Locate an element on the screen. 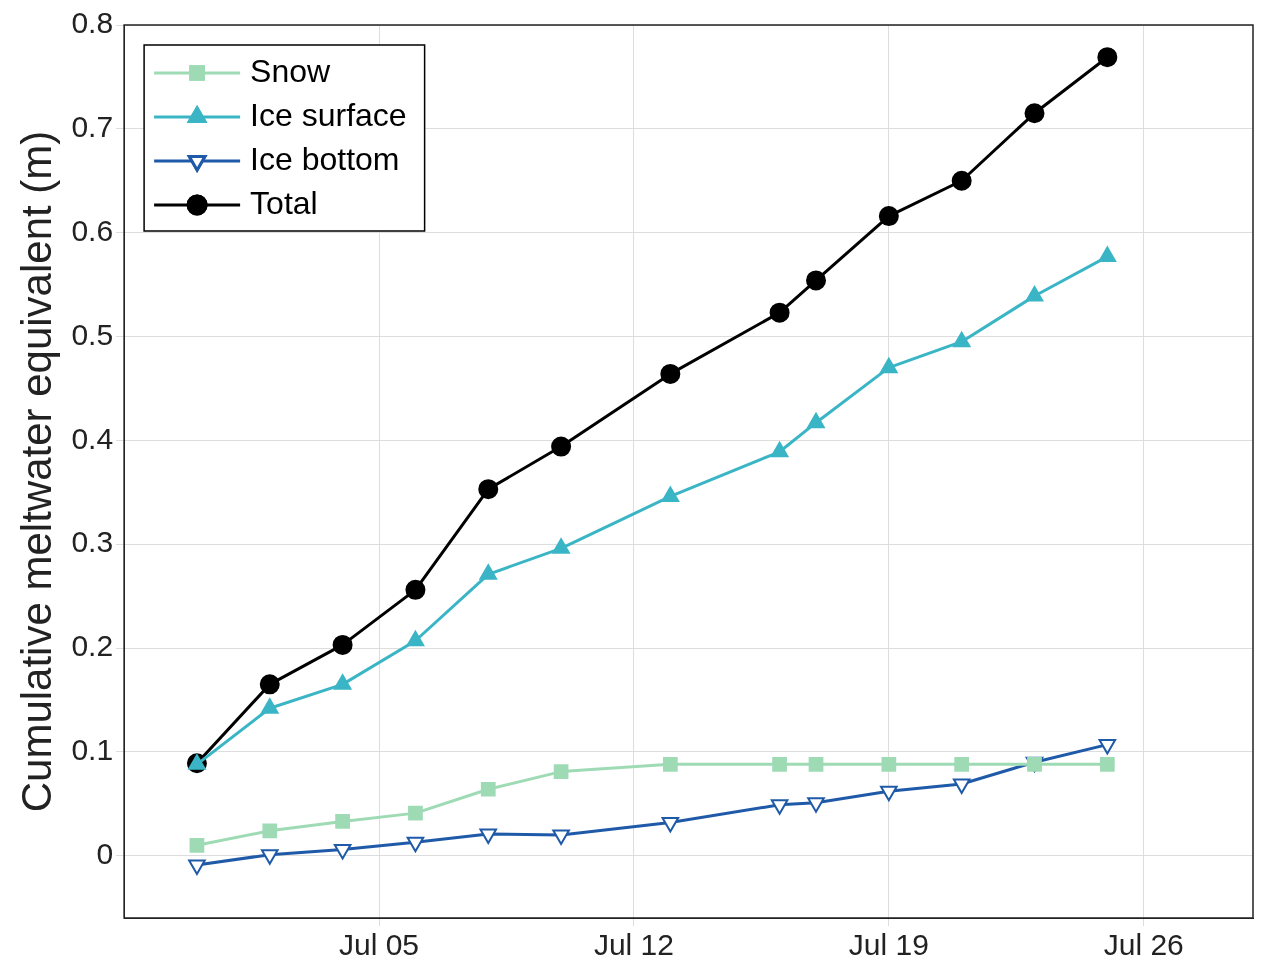 This screenshot has width=1271, height=973. y-tick-label: 0.1 is located at coordinates (92, 750).